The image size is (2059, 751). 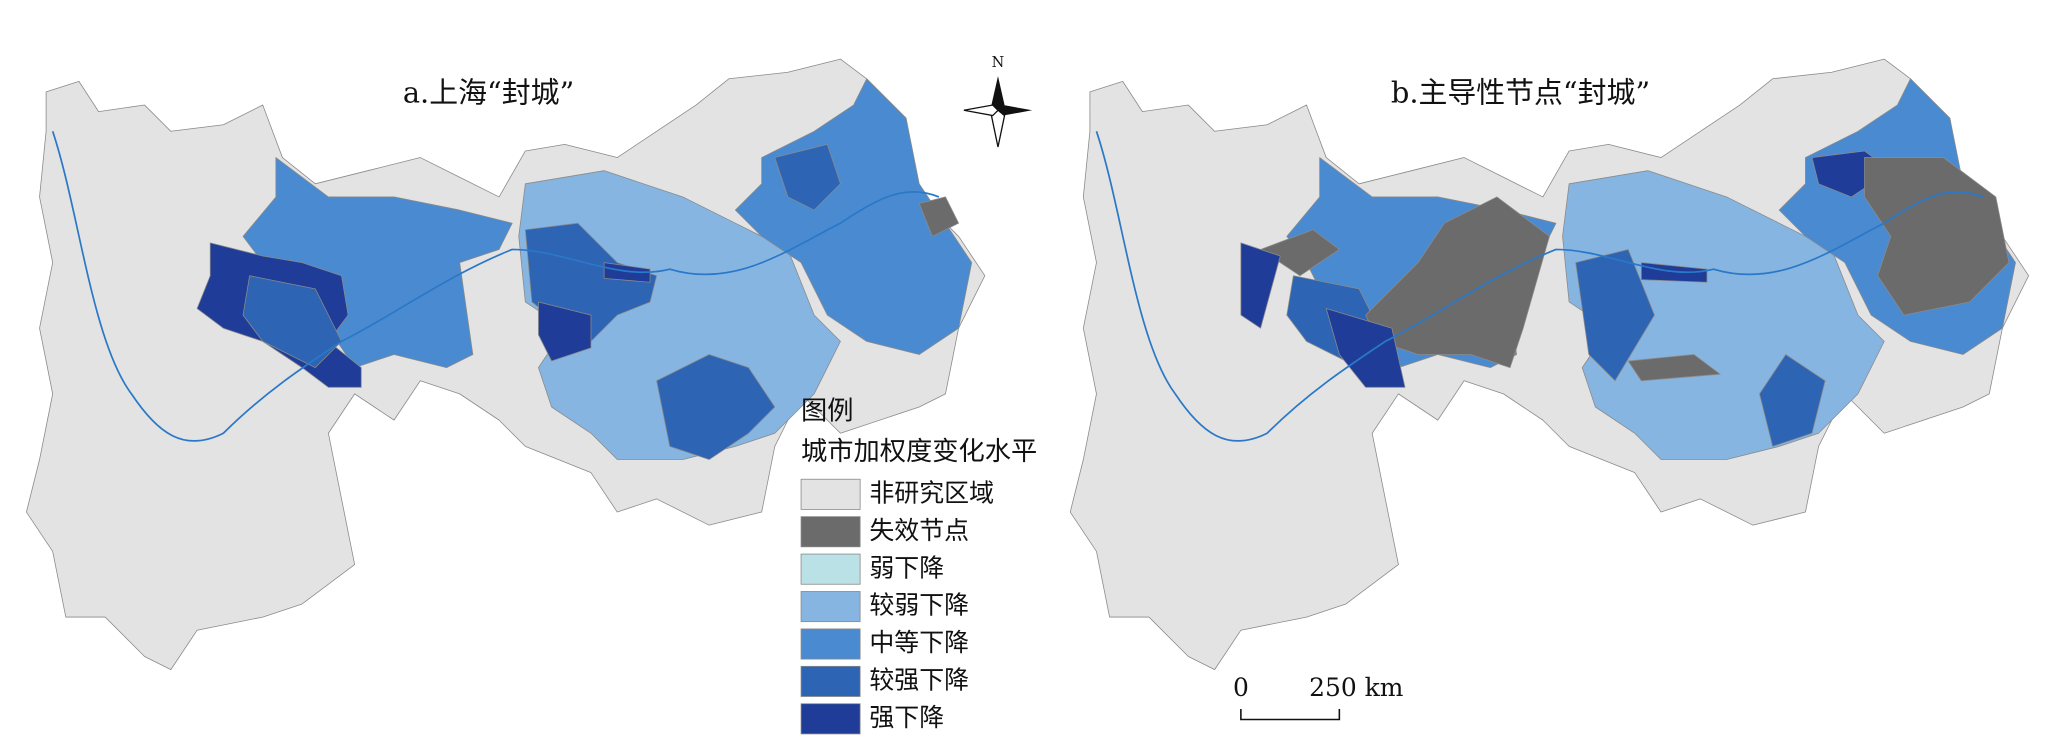 I want to click on legend-label: 失效节点, so click(x=919, y=530).